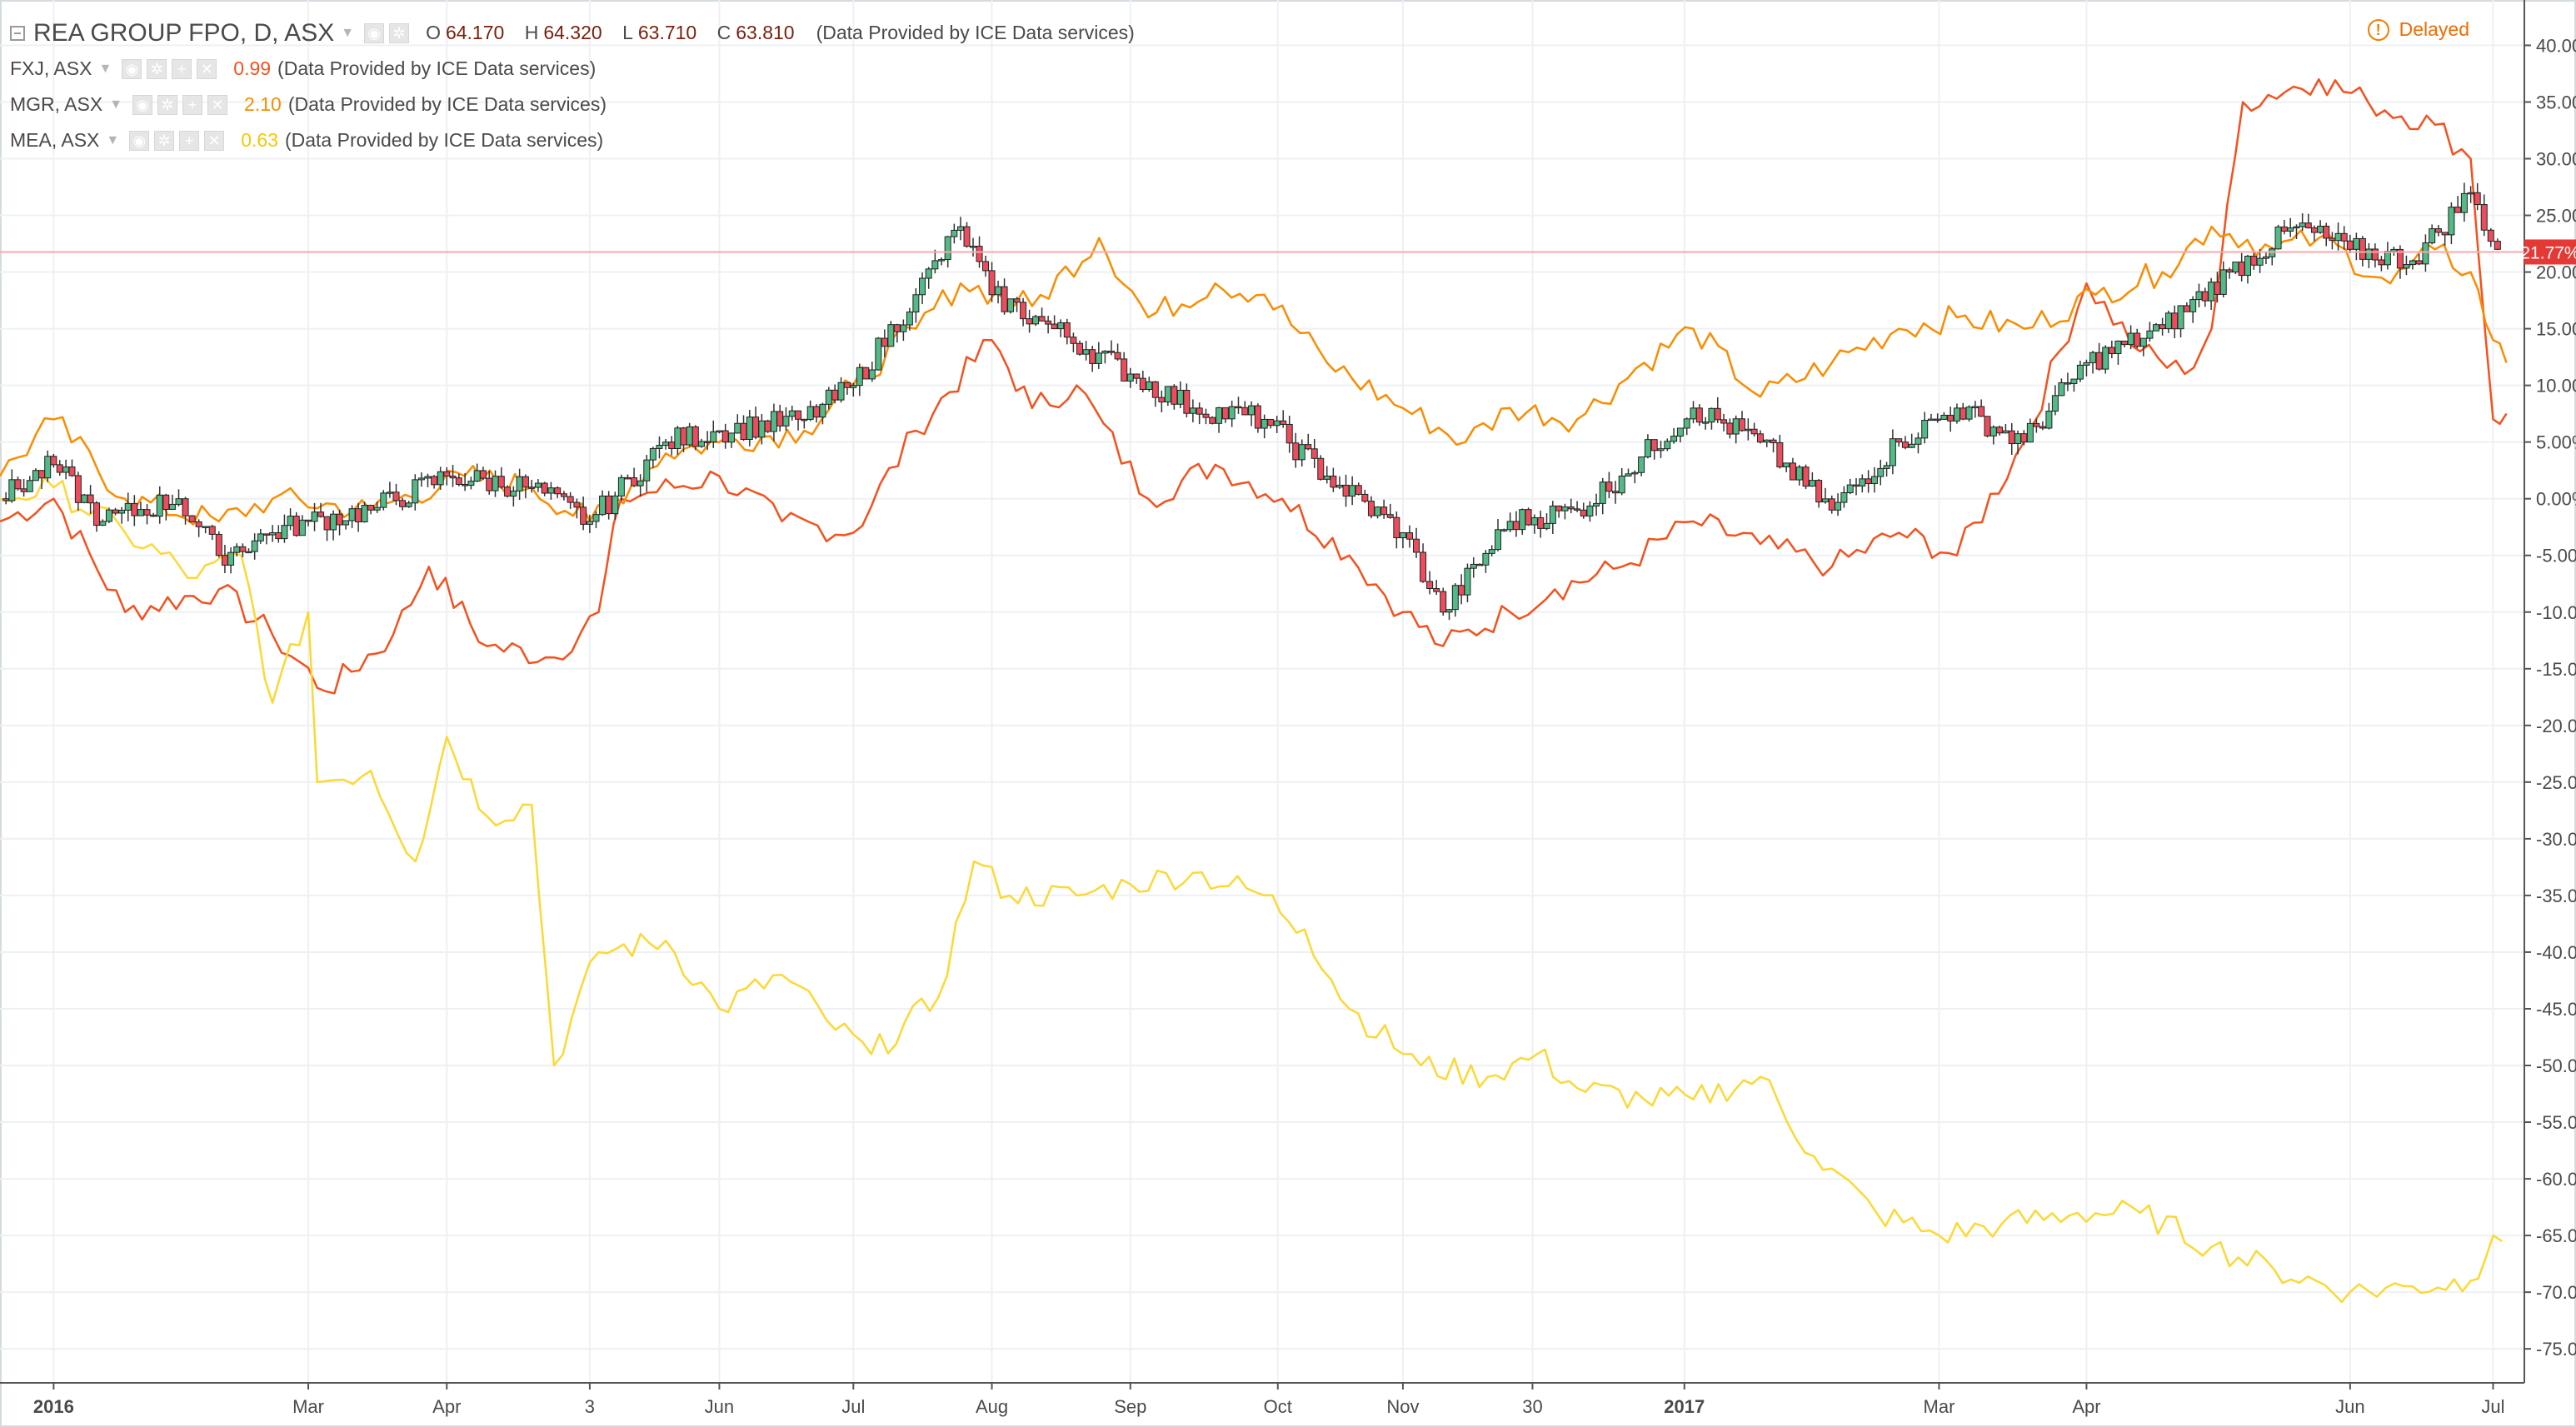  I want to click on compare-value-mea: 0.63, so click(259, 140).